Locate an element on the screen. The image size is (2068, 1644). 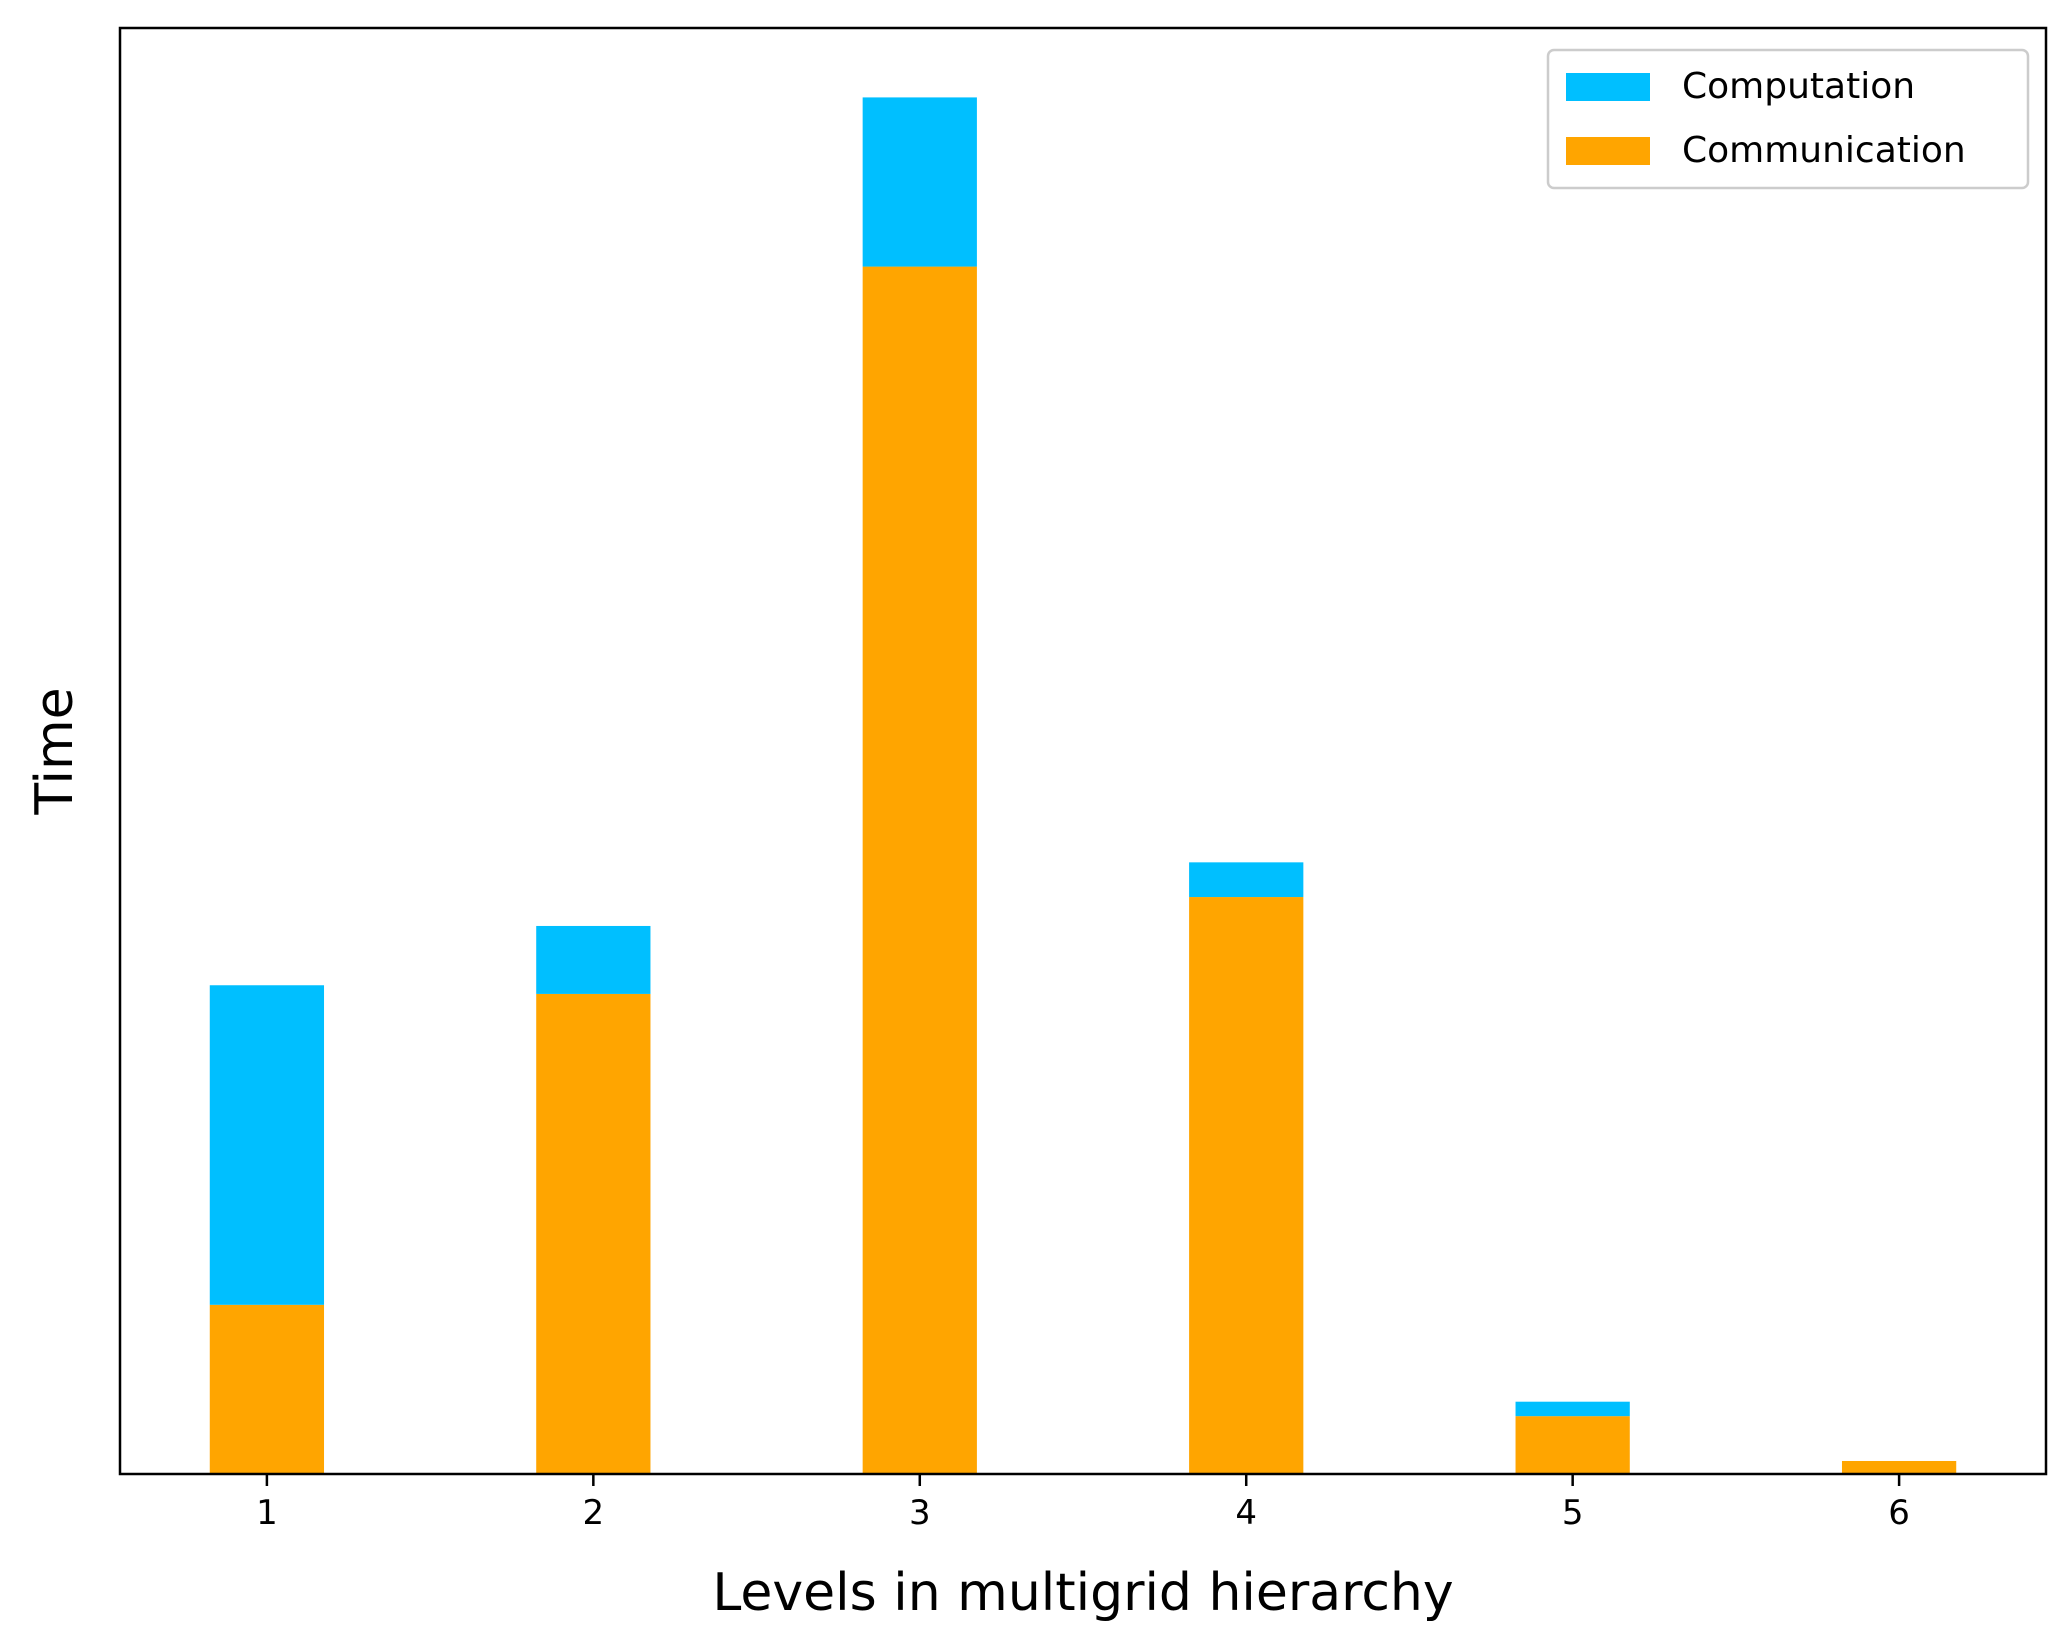
legend-label-computation: Computation is located at coordinates (1798, 86).